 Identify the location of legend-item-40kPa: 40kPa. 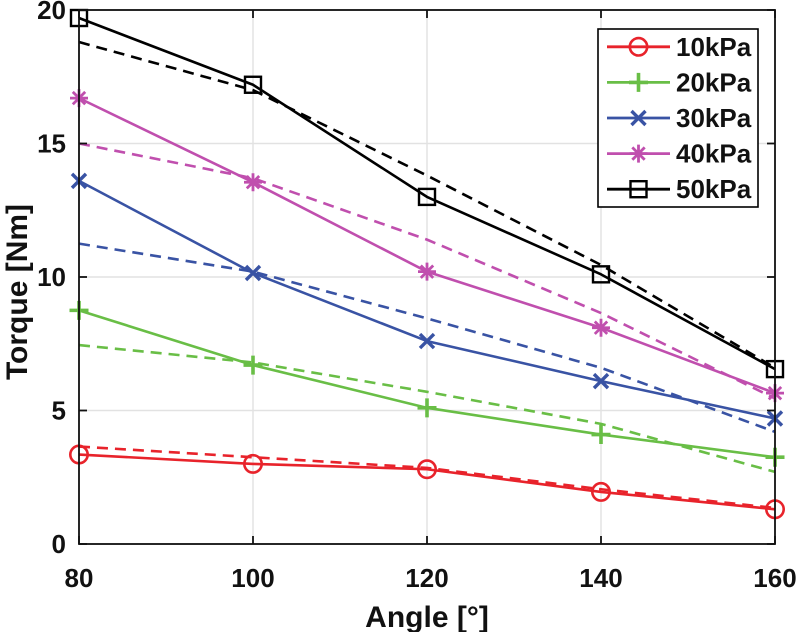
(679, 154).